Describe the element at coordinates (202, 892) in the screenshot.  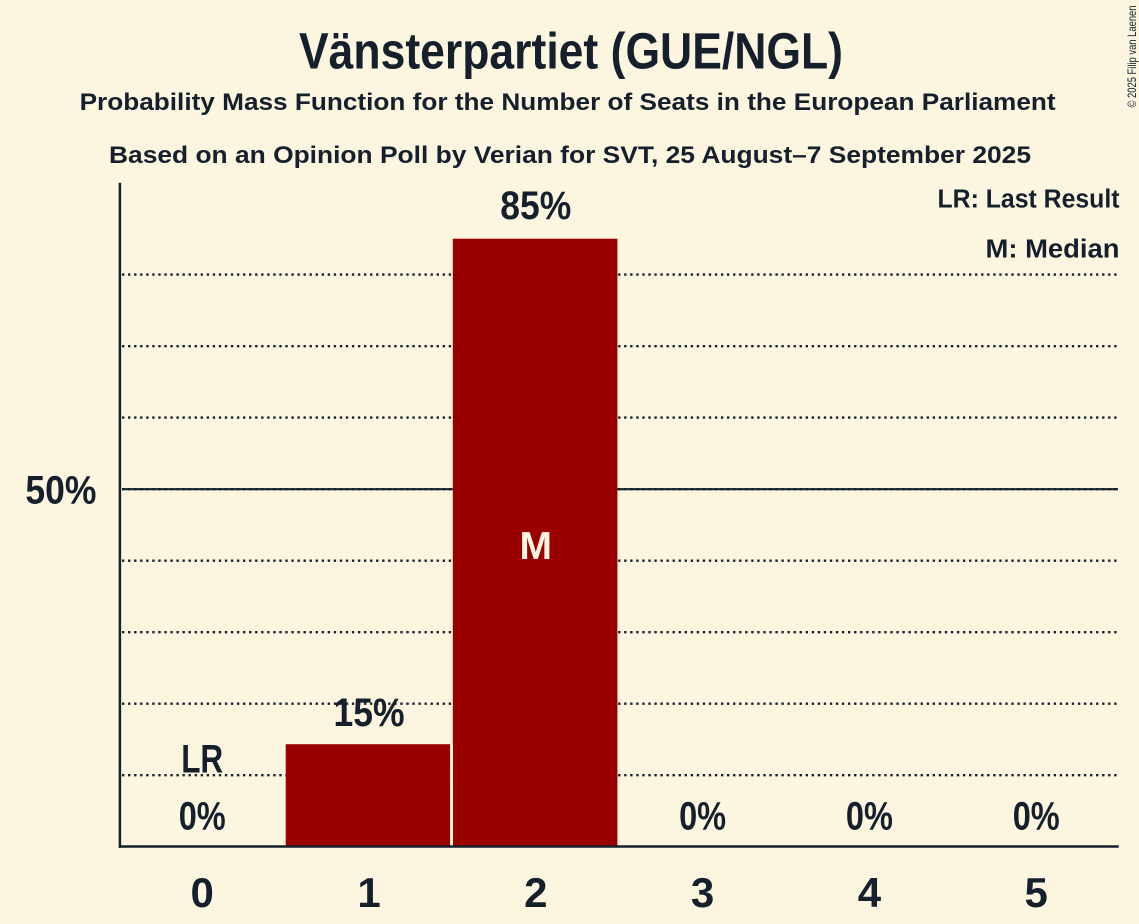
I see `svg-text: 0` at that location.